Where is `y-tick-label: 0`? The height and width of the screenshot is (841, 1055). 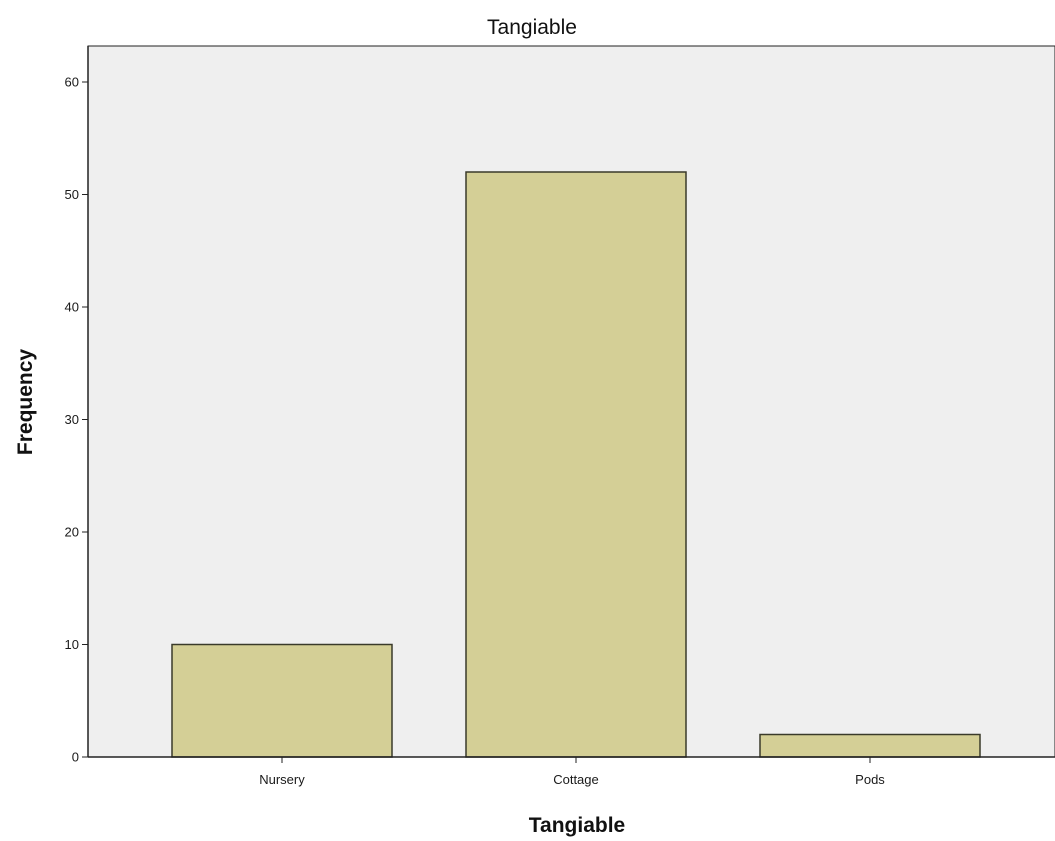 y-tick-label: 0 is located at coordinates (75, 757).